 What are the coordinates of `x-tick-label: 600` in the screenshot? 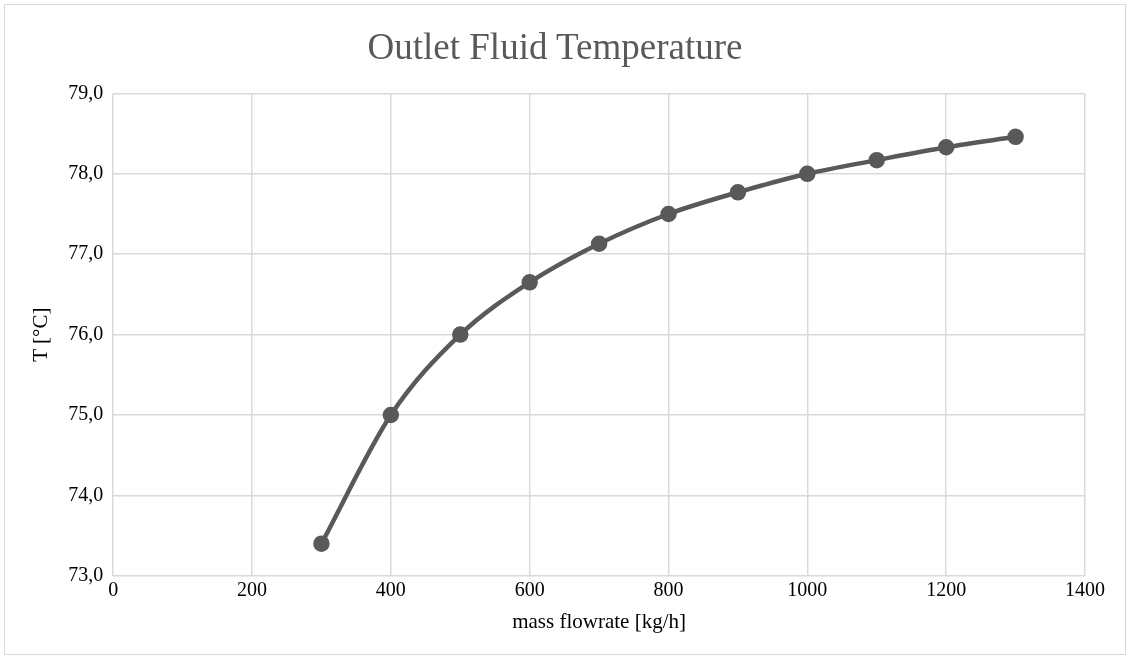 It's located at (529, 589).